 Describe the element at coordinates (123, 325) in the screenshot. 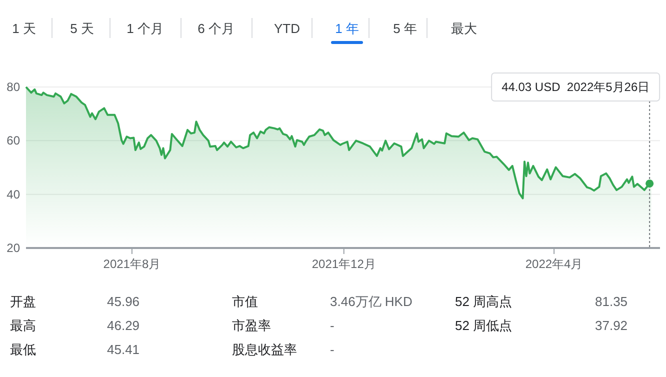

I see `text: 46.29` at that location.